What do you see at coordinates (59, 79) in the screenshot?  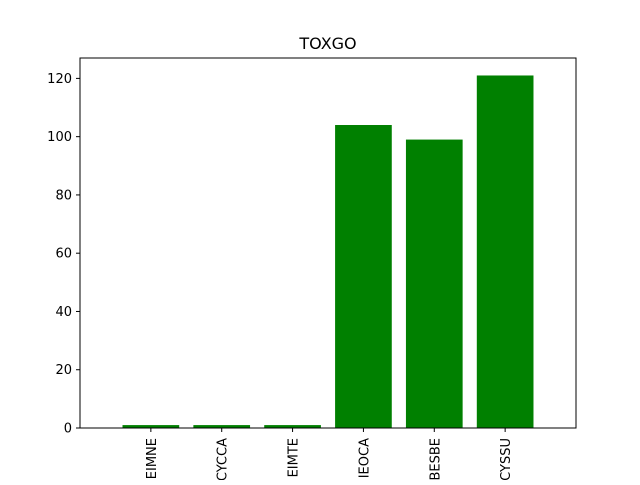 I see `y-tick-label: 120` at bounding box center [59, 79].